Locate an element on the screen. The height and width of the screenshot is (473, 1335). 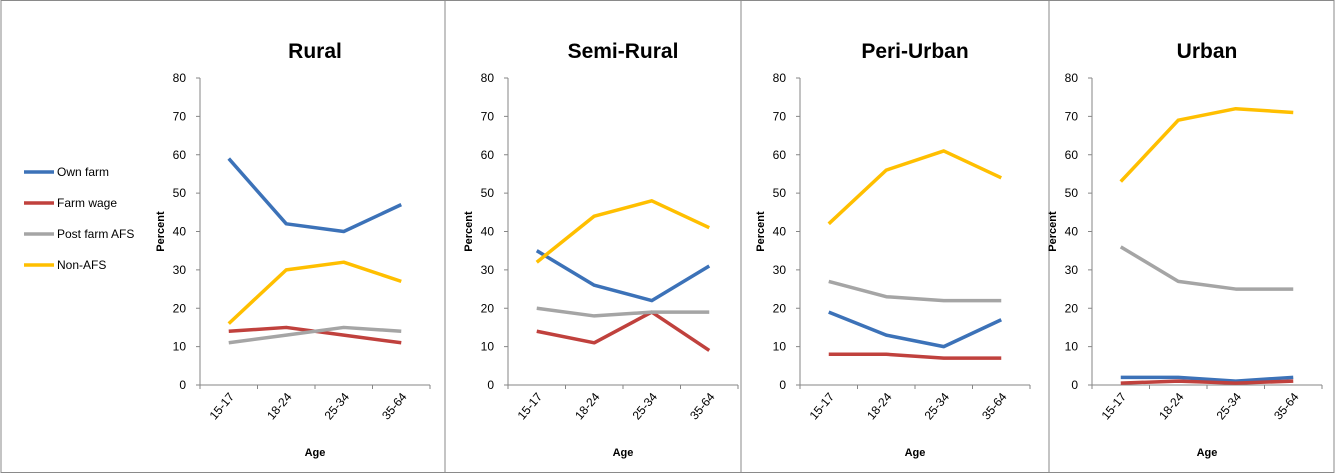
chart-title: Urban is located at coordinates (1207, 51).